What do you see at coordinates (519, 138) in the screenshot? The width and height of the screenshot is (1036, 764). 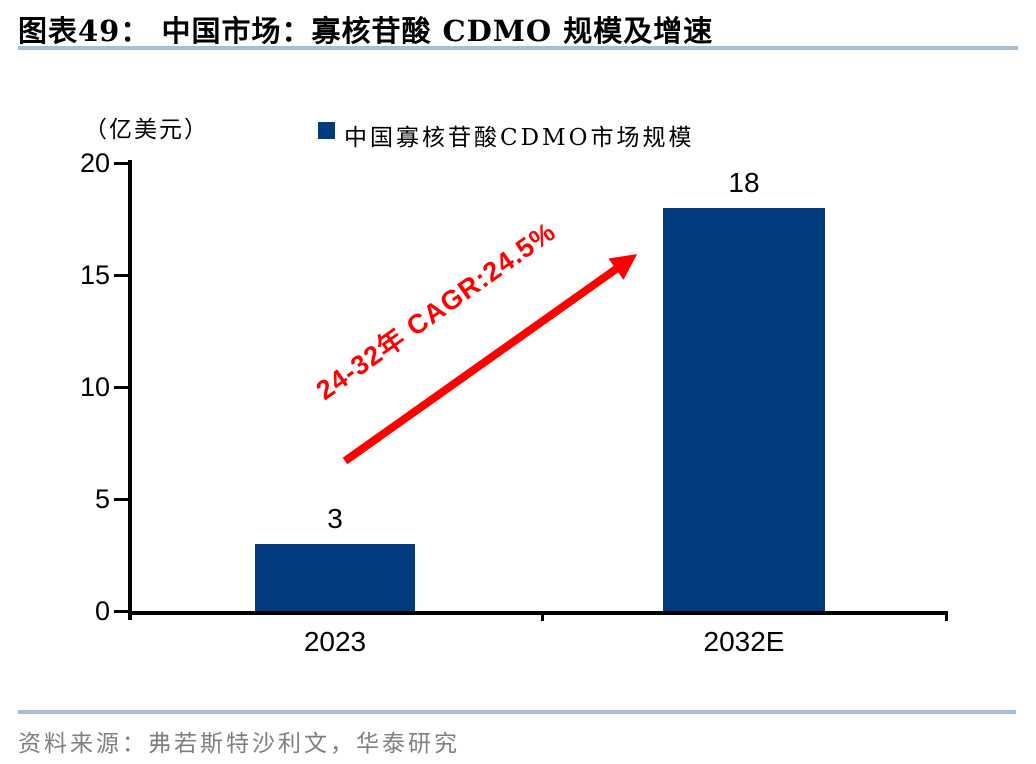 I see `legend-label: 中国寡核苷酸CDMO市场规模` at bounding box center [519, 138].